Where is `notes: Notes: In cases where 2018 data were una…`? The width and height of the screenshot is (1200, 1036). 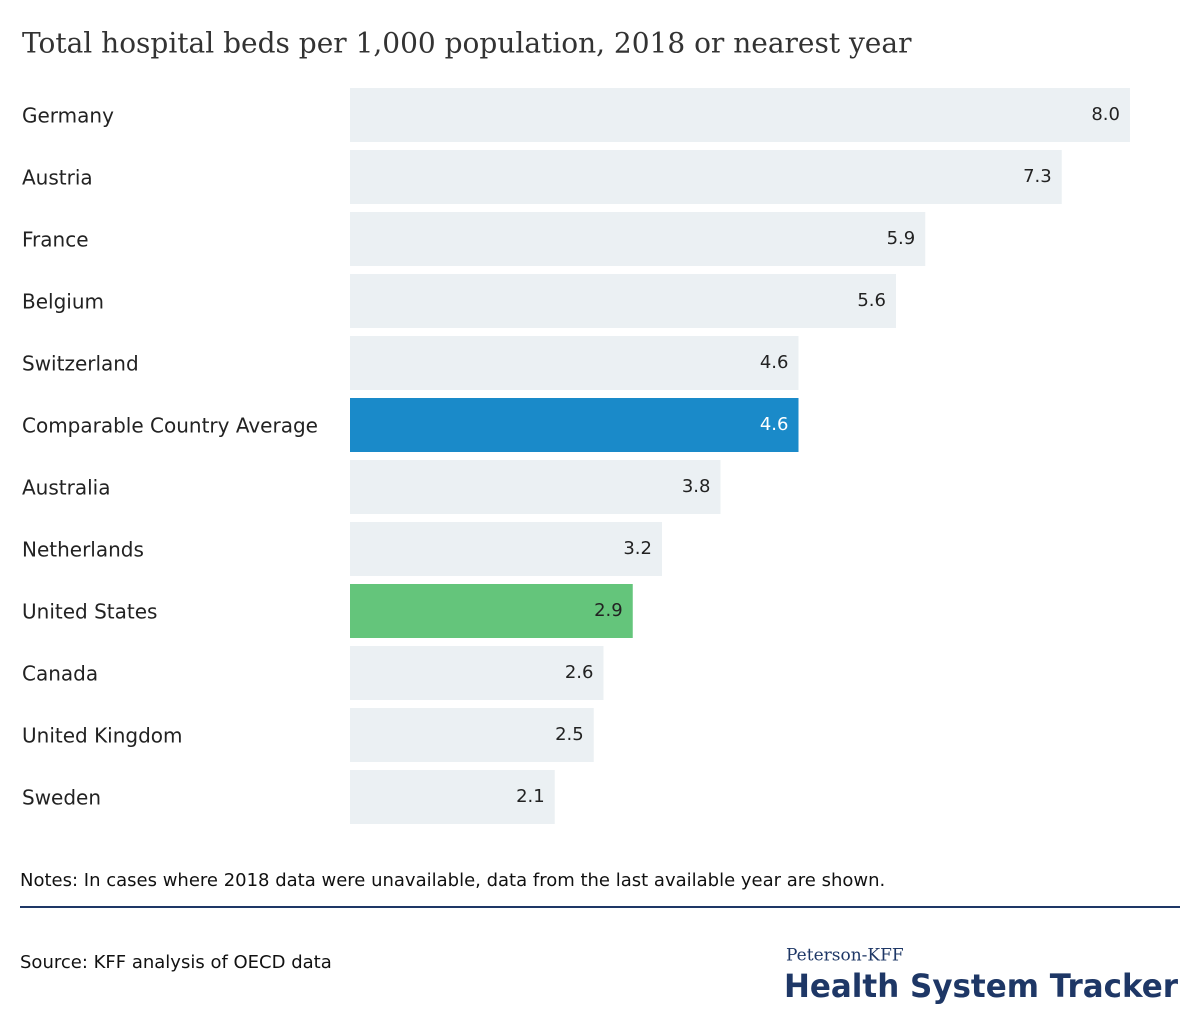
notes: Notes: In cases where 2018 data were una… is located at coordinates (452, 880).